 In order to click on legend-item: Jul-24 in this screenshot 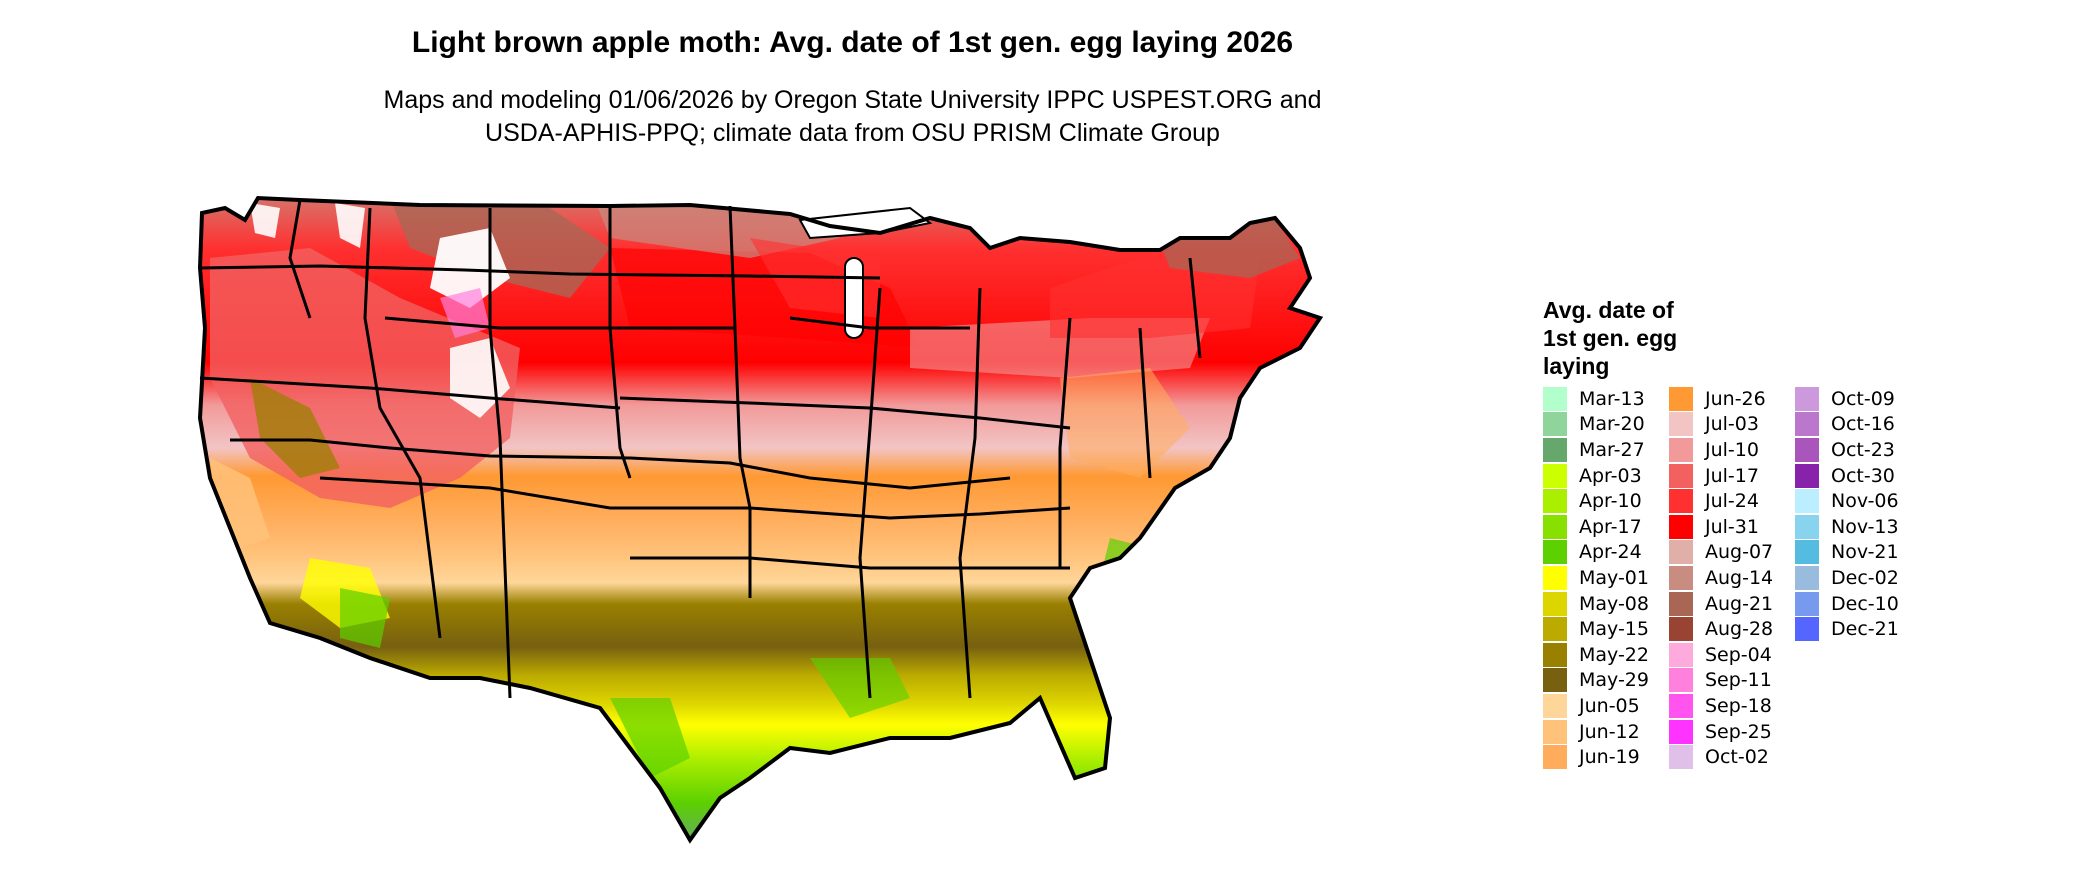, I will do `click(1734, 501)`.